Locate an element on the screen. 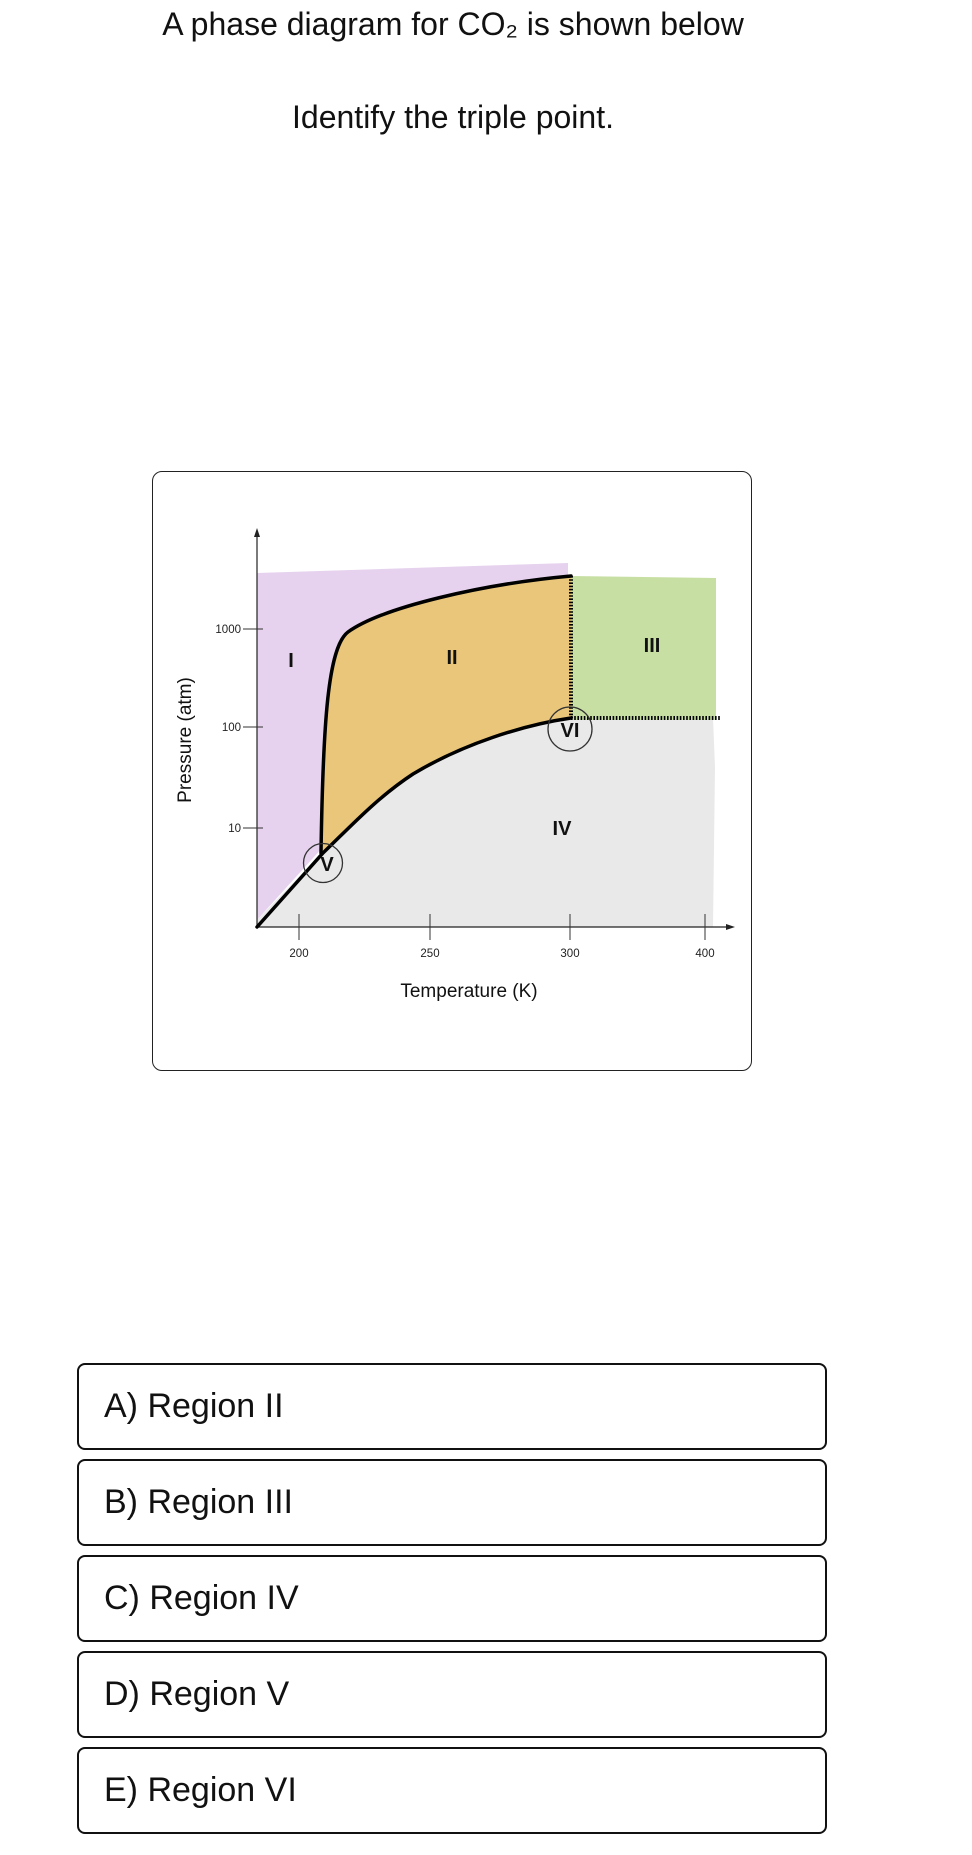 This screenshot has width=972, height=1855. option-a-button: A) Region II is located at coordinates (452, 1406).